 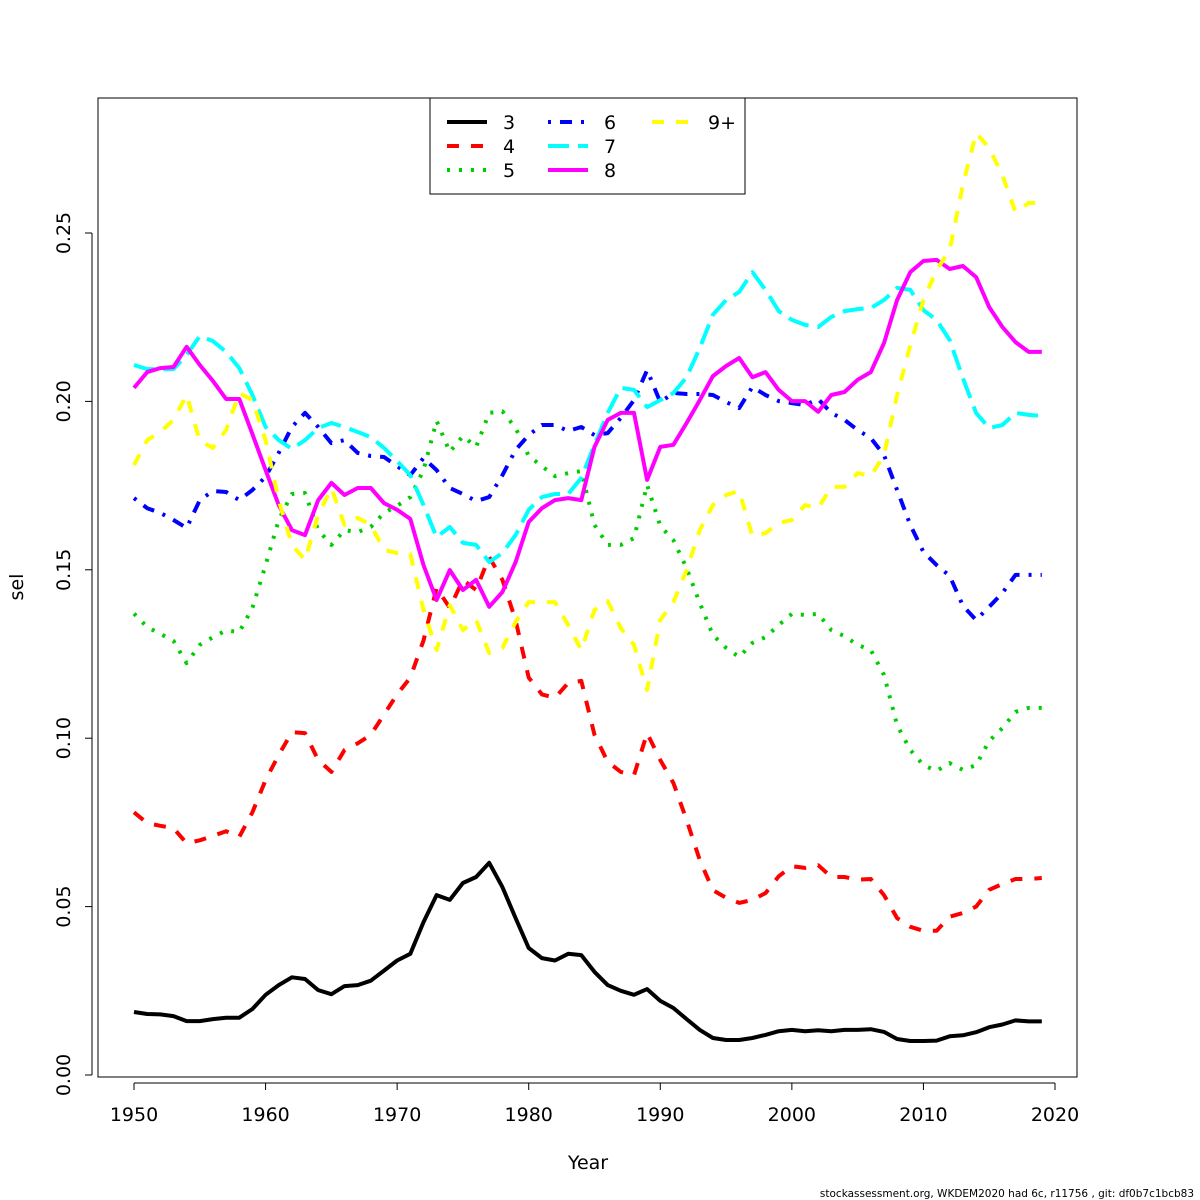 I want to click on x-tick-label: 2000, so click(x=792, y=1115).